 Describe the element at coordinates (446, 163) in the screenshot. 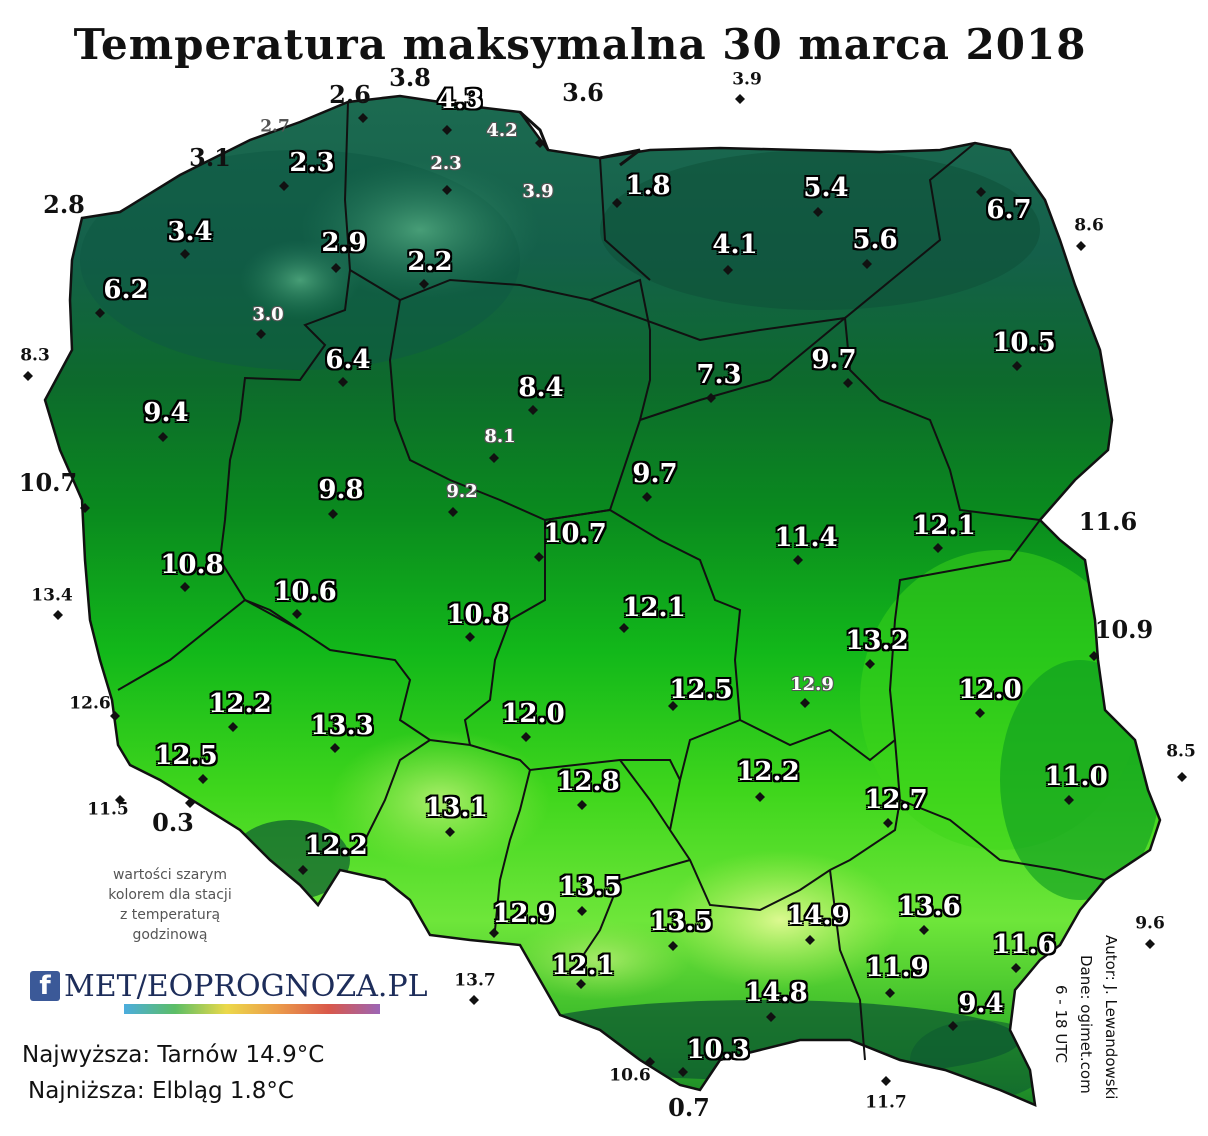

I see `station-temperature-label: 2.3` at that location.